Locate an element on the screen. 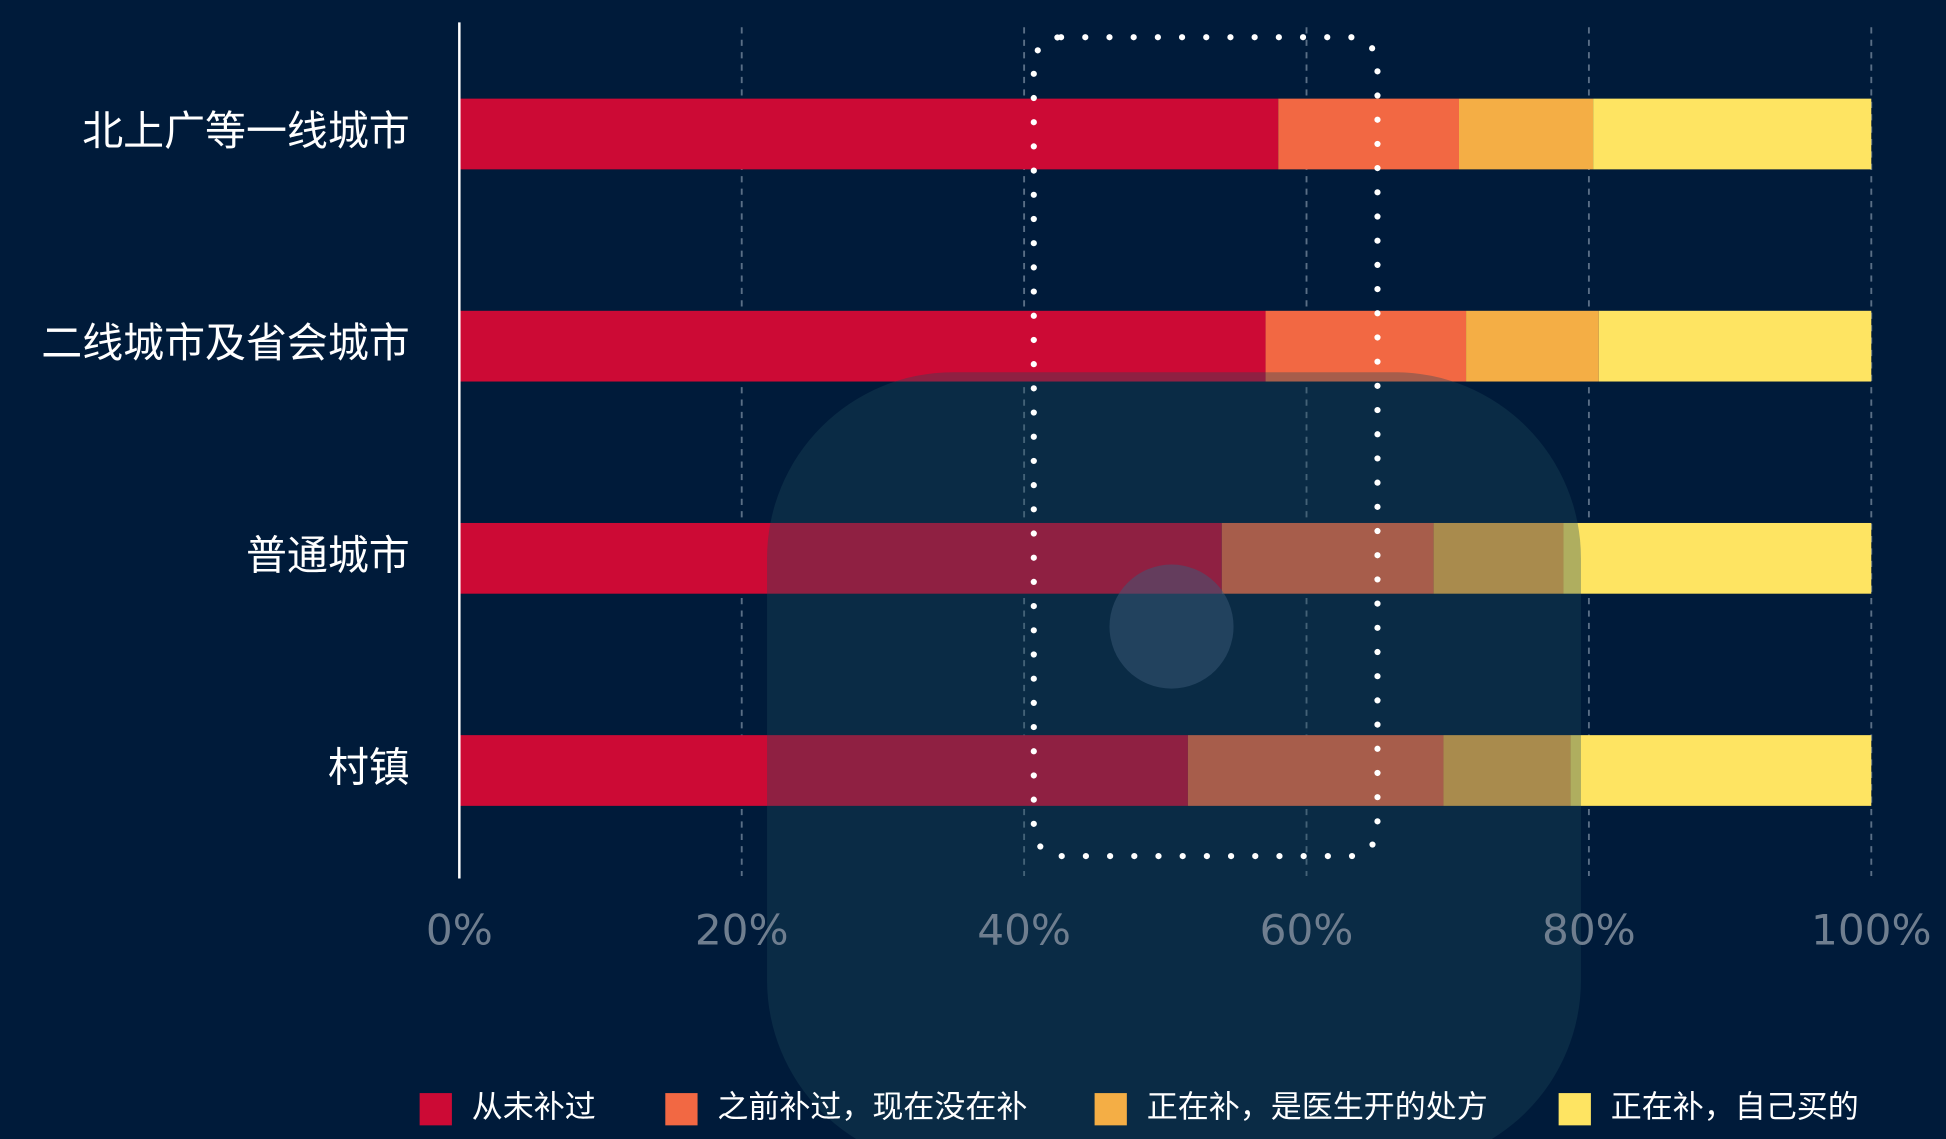  legend-label: 从未补过 is located at coordinates (534, 1108).